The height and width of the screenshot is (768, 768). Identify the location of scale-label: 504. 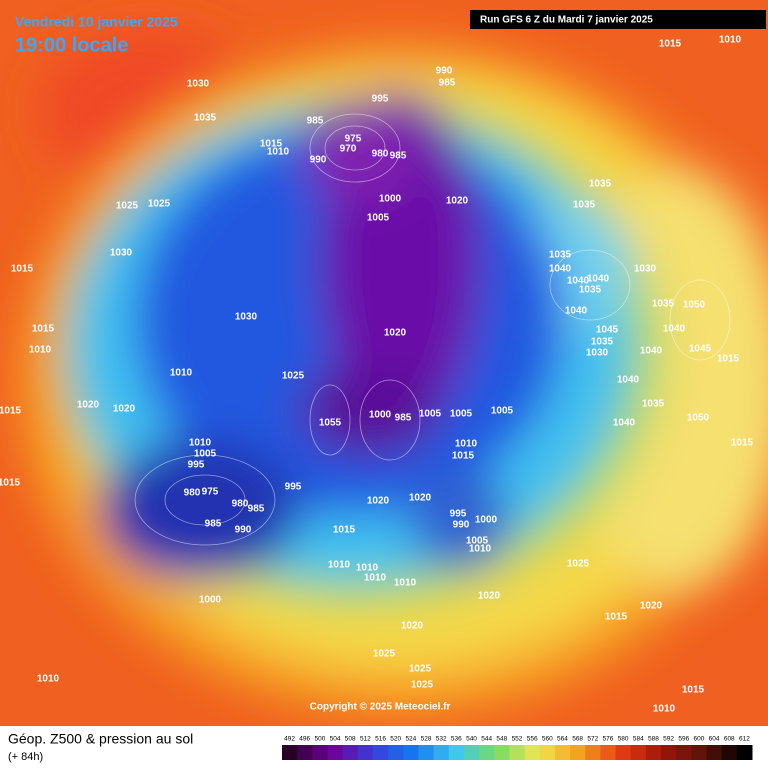
(335, 739).